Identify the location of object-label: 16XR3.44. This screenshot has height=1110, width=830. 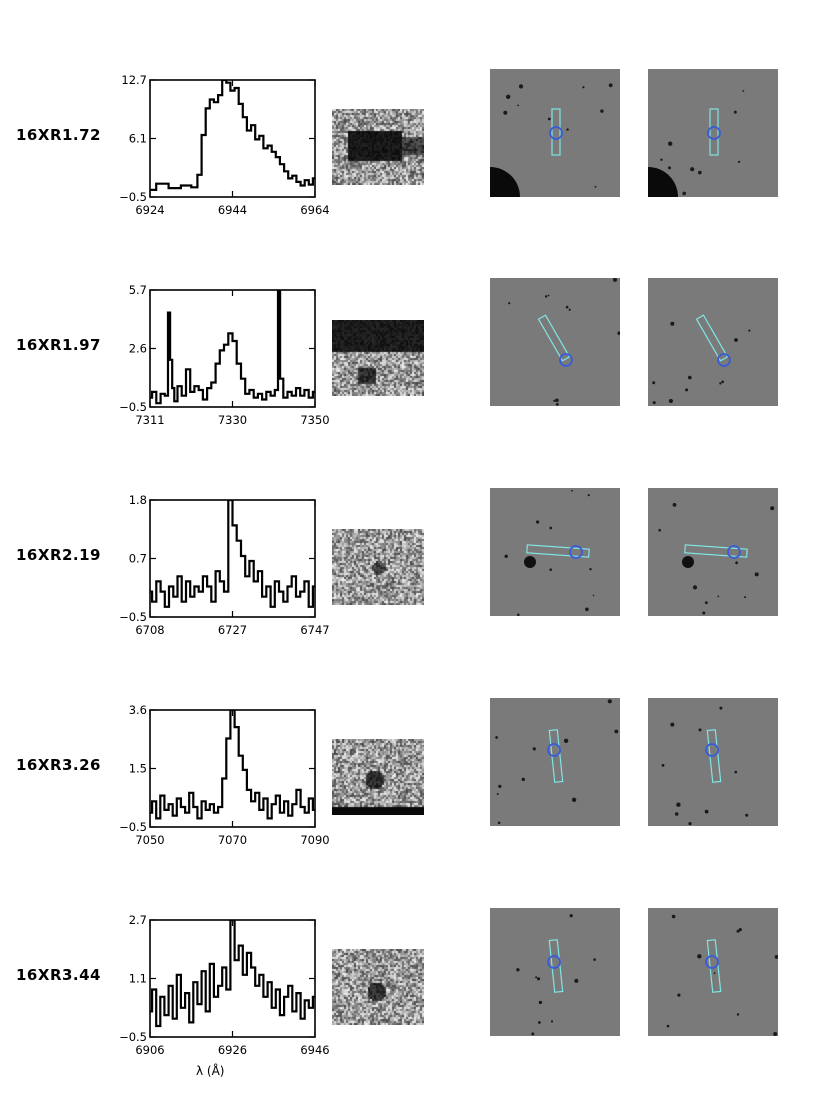
(58, 975).